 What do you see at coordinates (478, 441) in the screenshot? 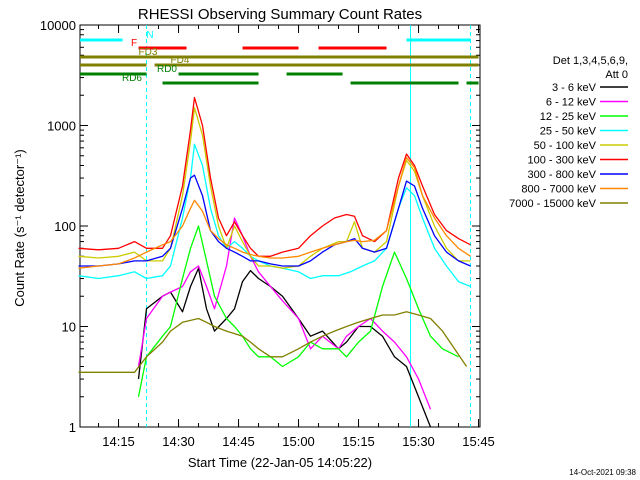
I see `x-tick-label: 15:45` at bounding box center [478, 441].